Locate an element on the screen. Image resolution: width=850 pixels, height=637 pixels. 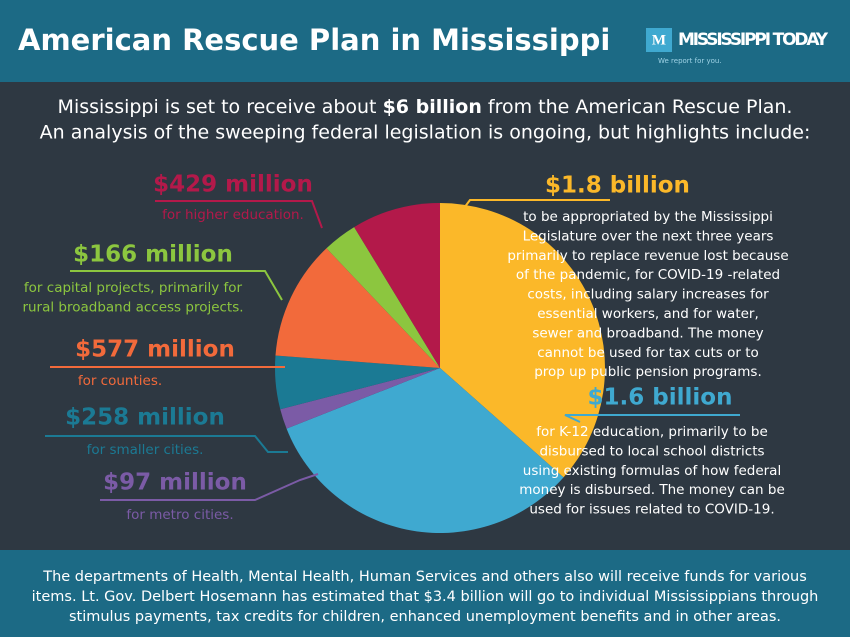
slice-description: for higher education. is located at coordinates (233, 215).